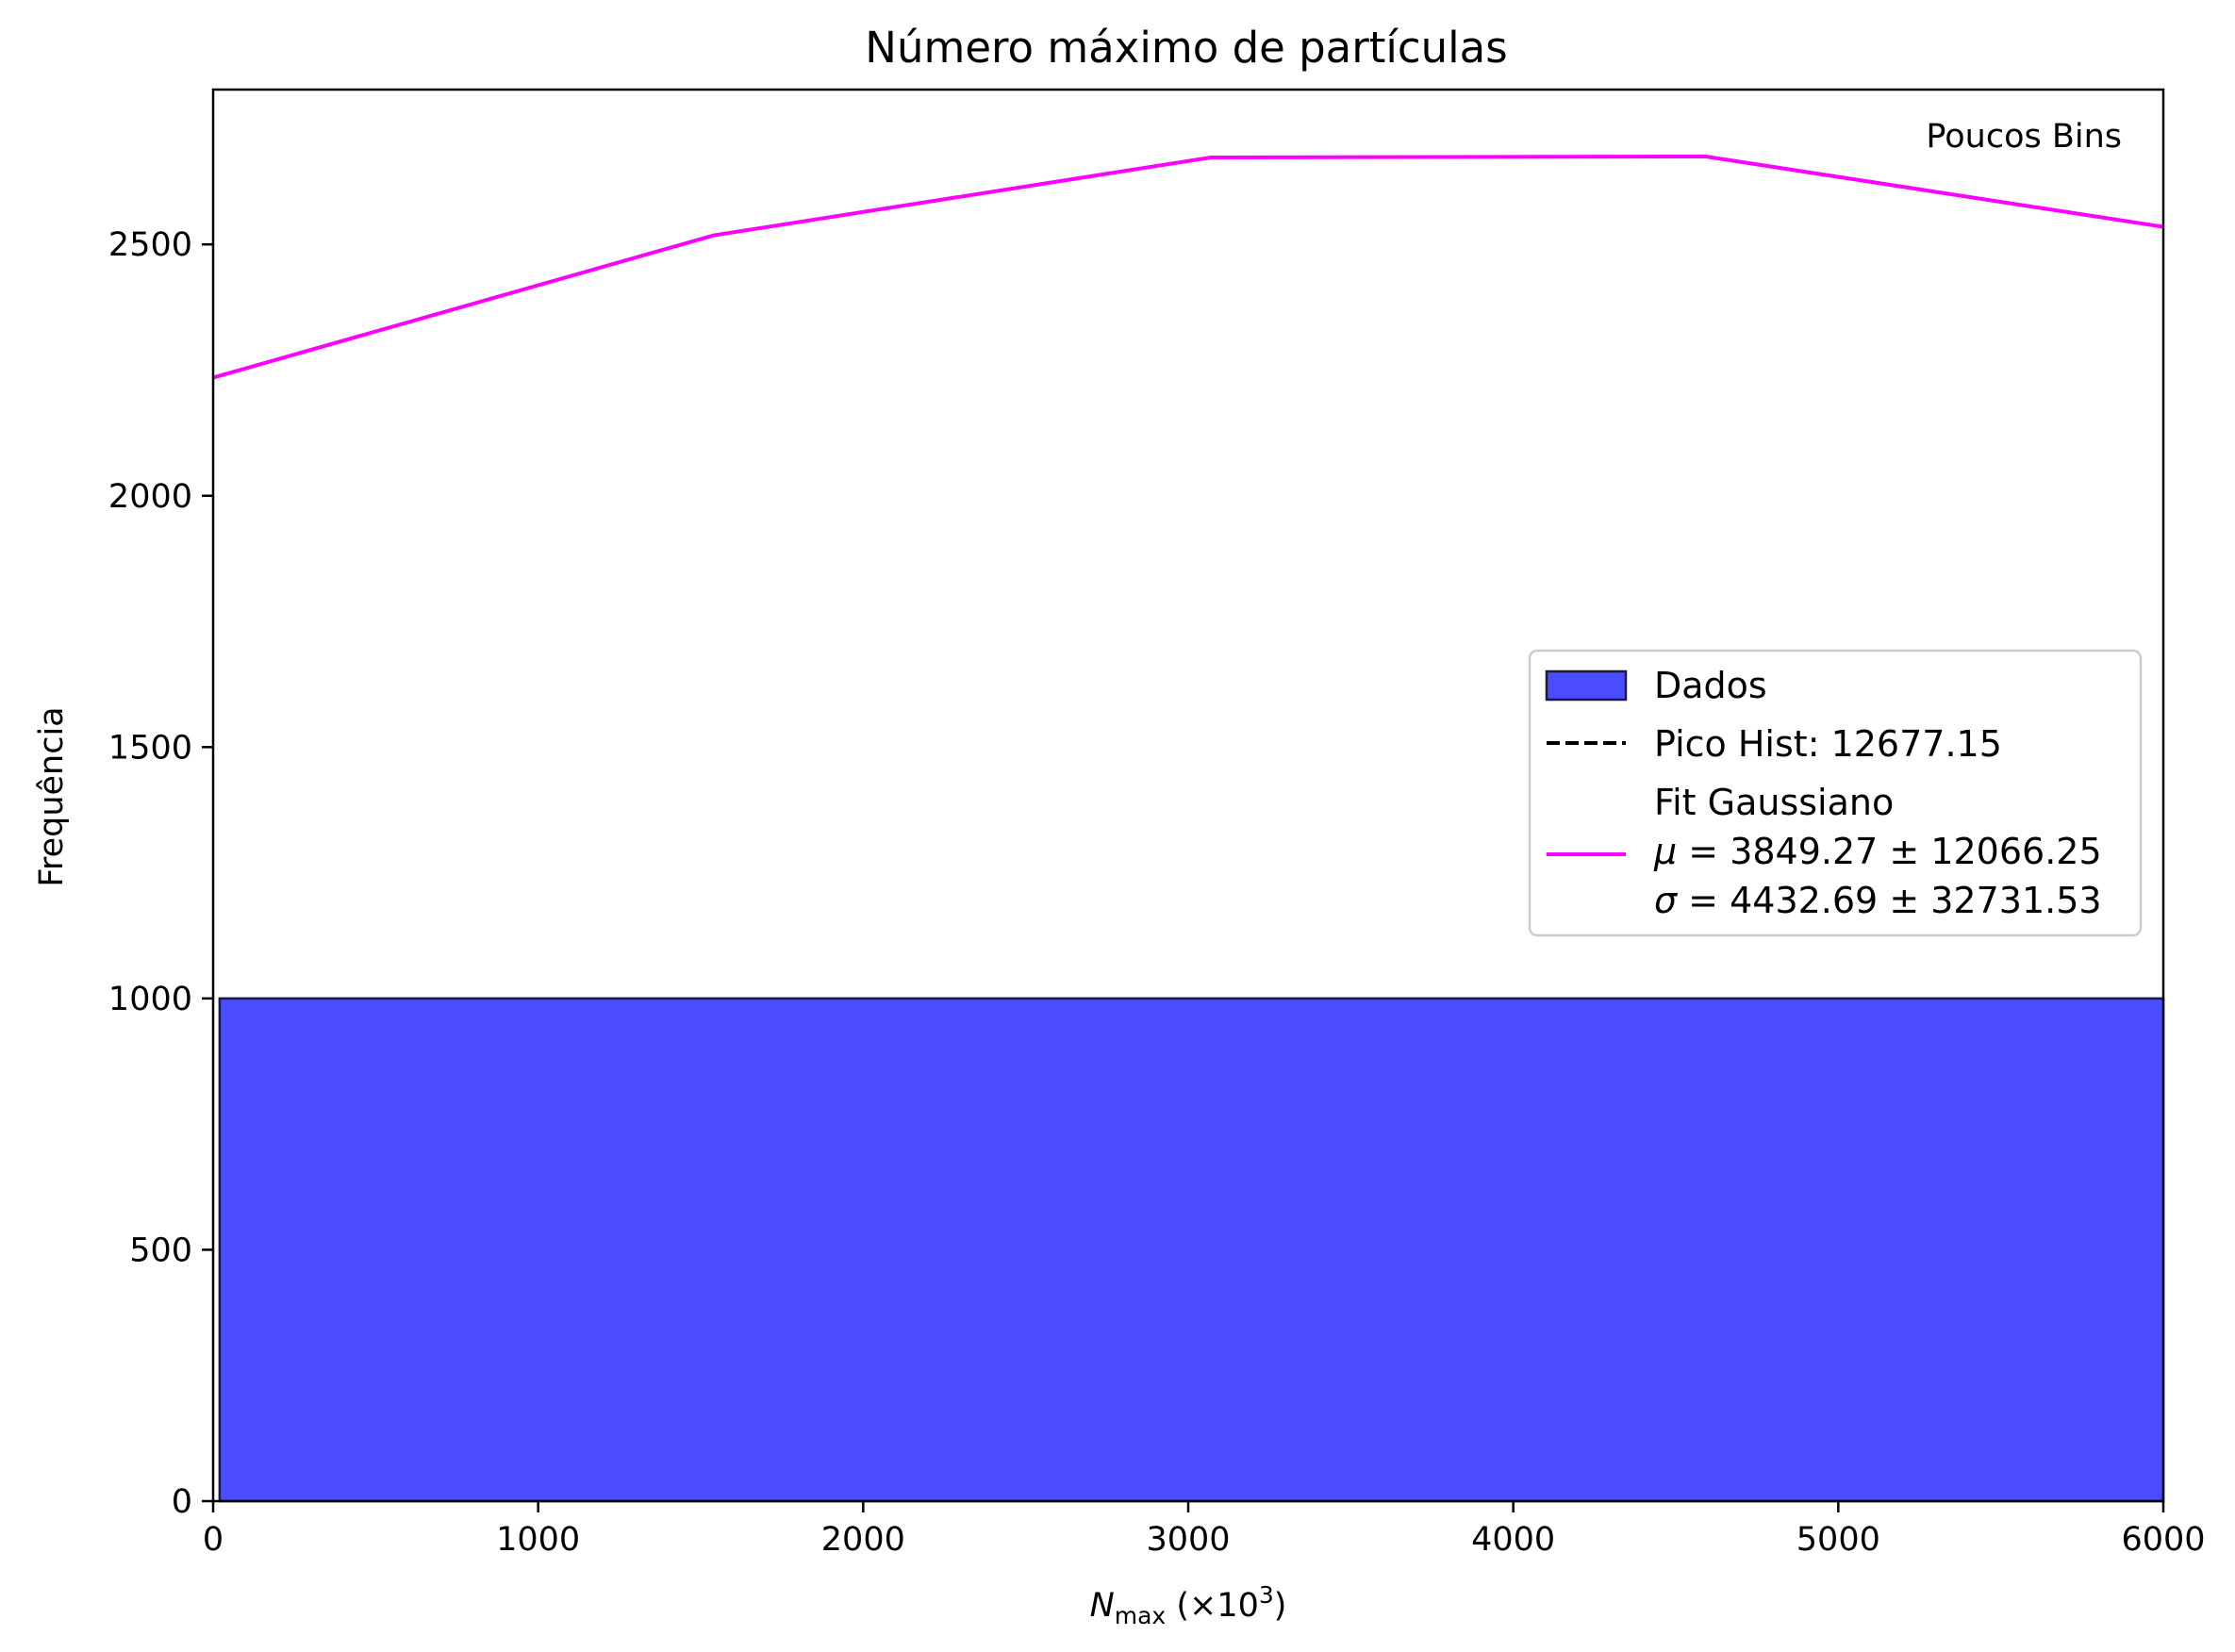  What do you see at coordinates (2015, 851) in the screenshot?
I see `mu-error: 12066.25` at bounding box center [2015, 851].